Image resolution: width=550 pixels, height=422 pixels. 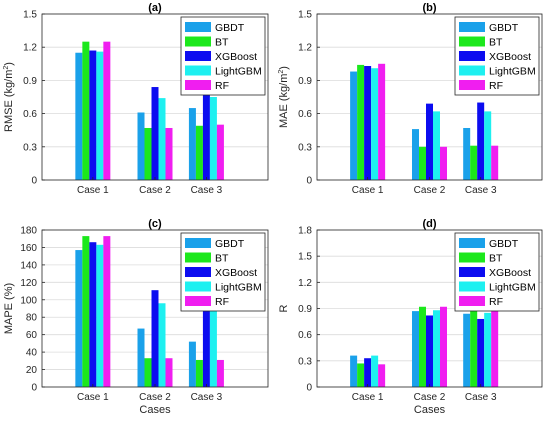 I want to click on y-tick-label: 140, so click(x=28, y=265).